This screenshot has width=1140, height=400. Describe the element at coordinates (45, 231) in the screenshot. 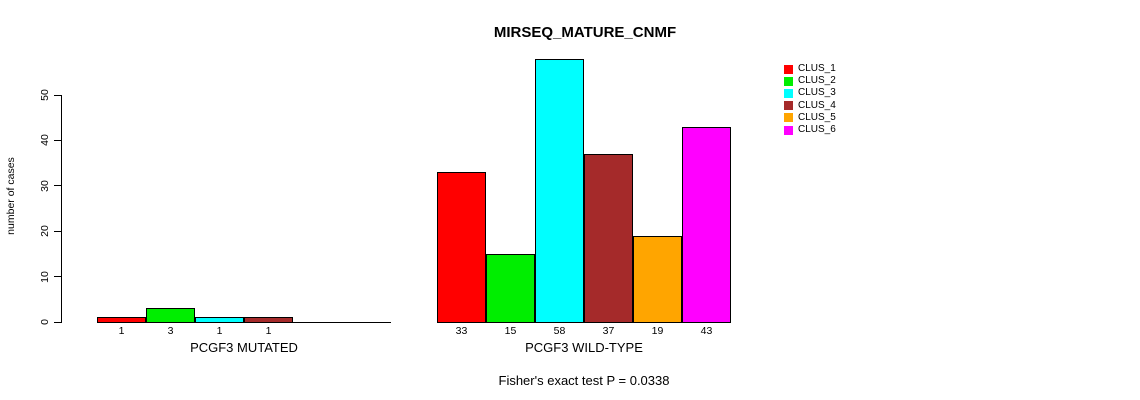

I see `y-axis-tick-label: 20` at that location.